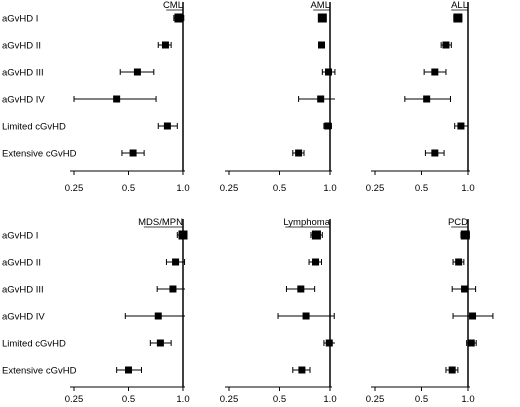 This screenshot has width=520, height=407. I want to click on panel-3-x-tick-label: 0.5, so click(421, 188).